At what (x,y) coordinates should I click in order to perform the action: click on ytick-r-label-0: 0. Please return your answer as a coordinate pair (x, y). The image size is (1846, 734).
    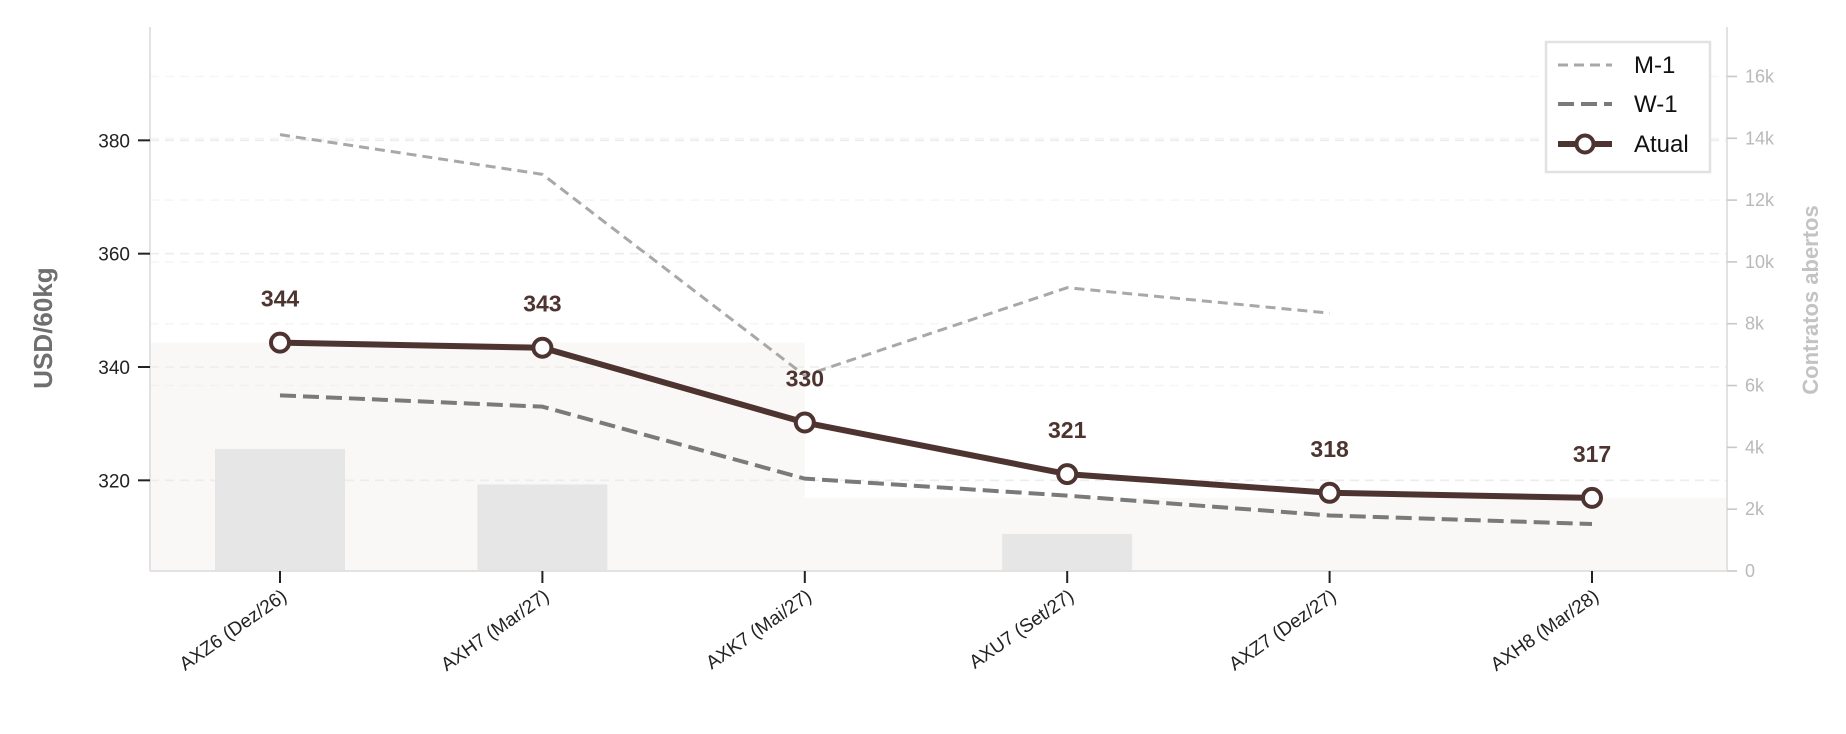
    Looking at the image, I should click on (1750, 571).